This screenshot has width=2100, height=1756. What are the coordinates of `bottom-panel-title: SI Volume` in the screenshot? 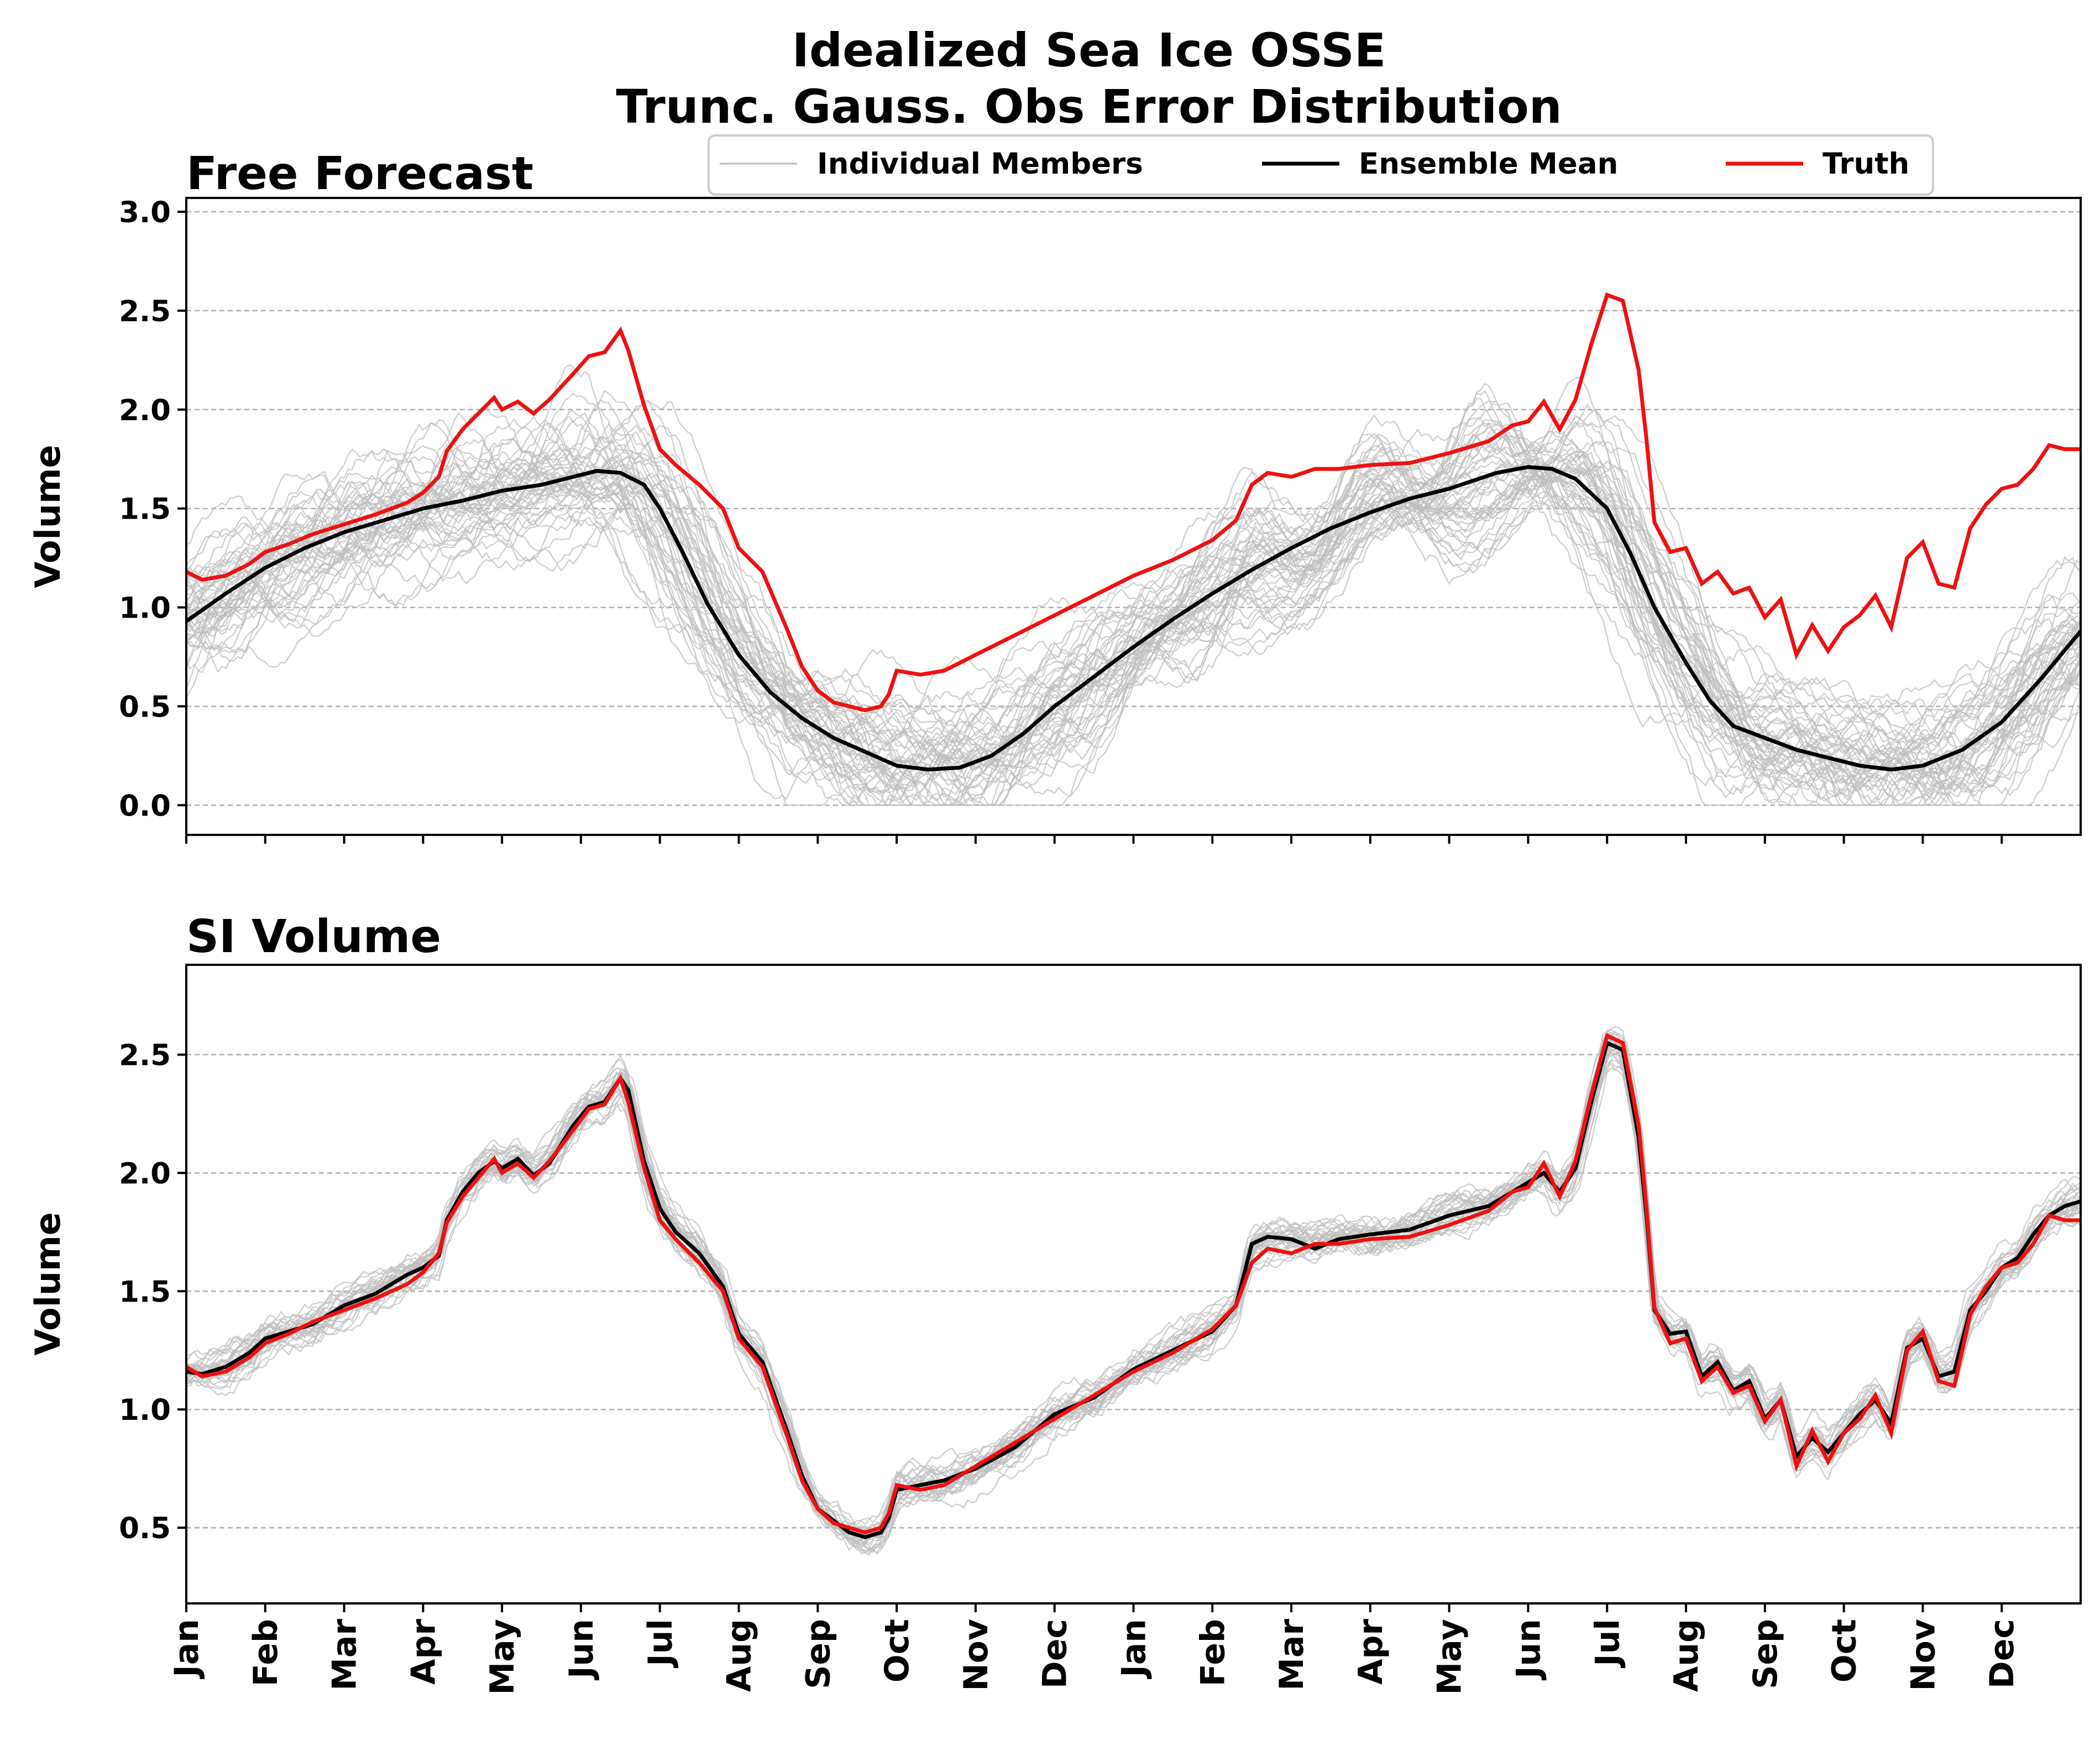 It's located at (313, 937).